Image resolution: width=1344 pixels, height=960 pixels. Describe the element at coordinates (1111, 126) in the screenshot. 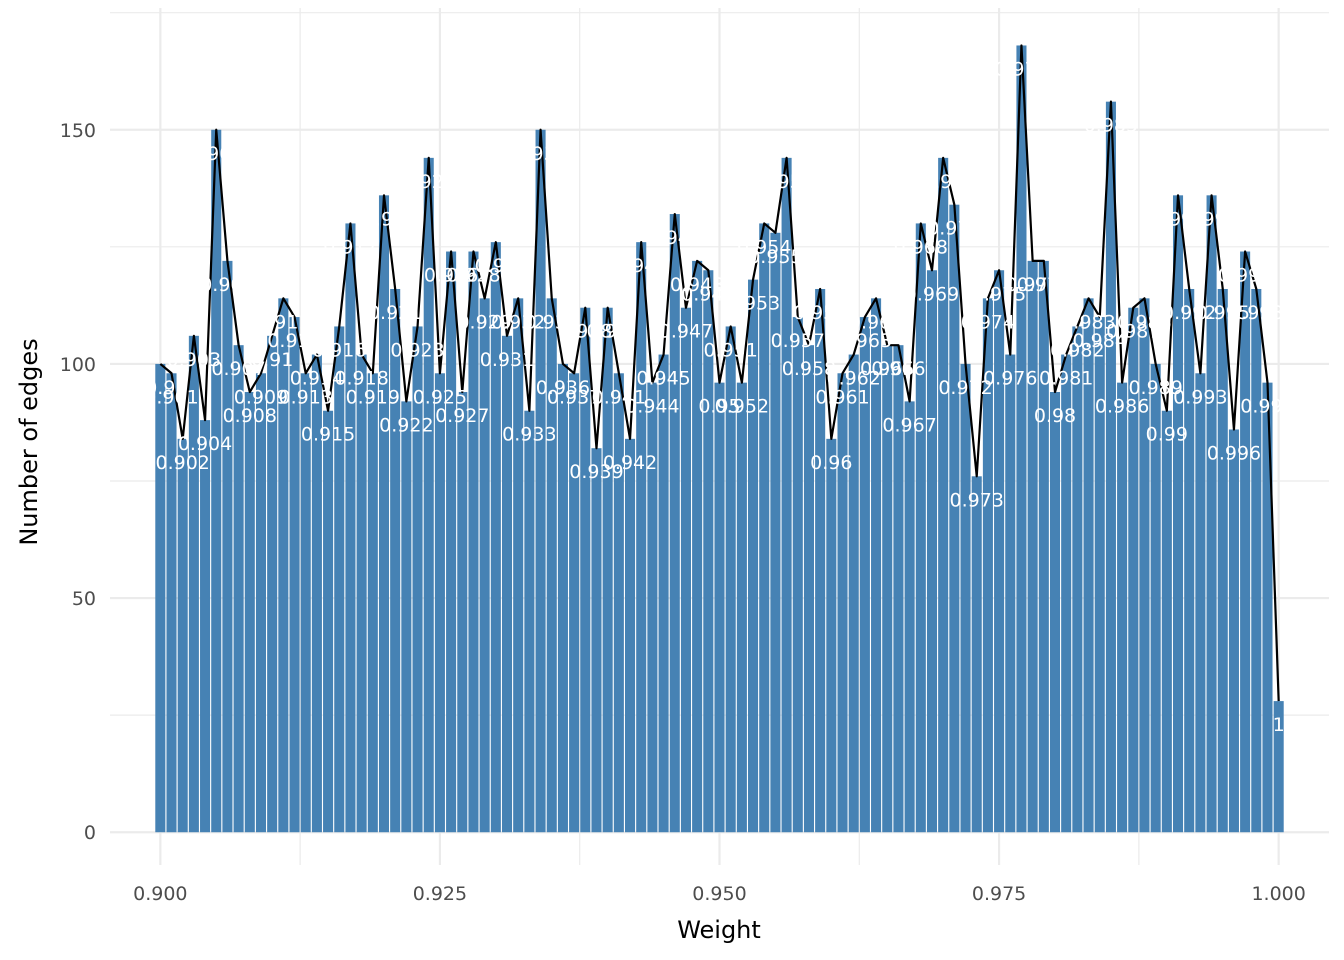

I see `bar-value-label: 0.985` at that location.